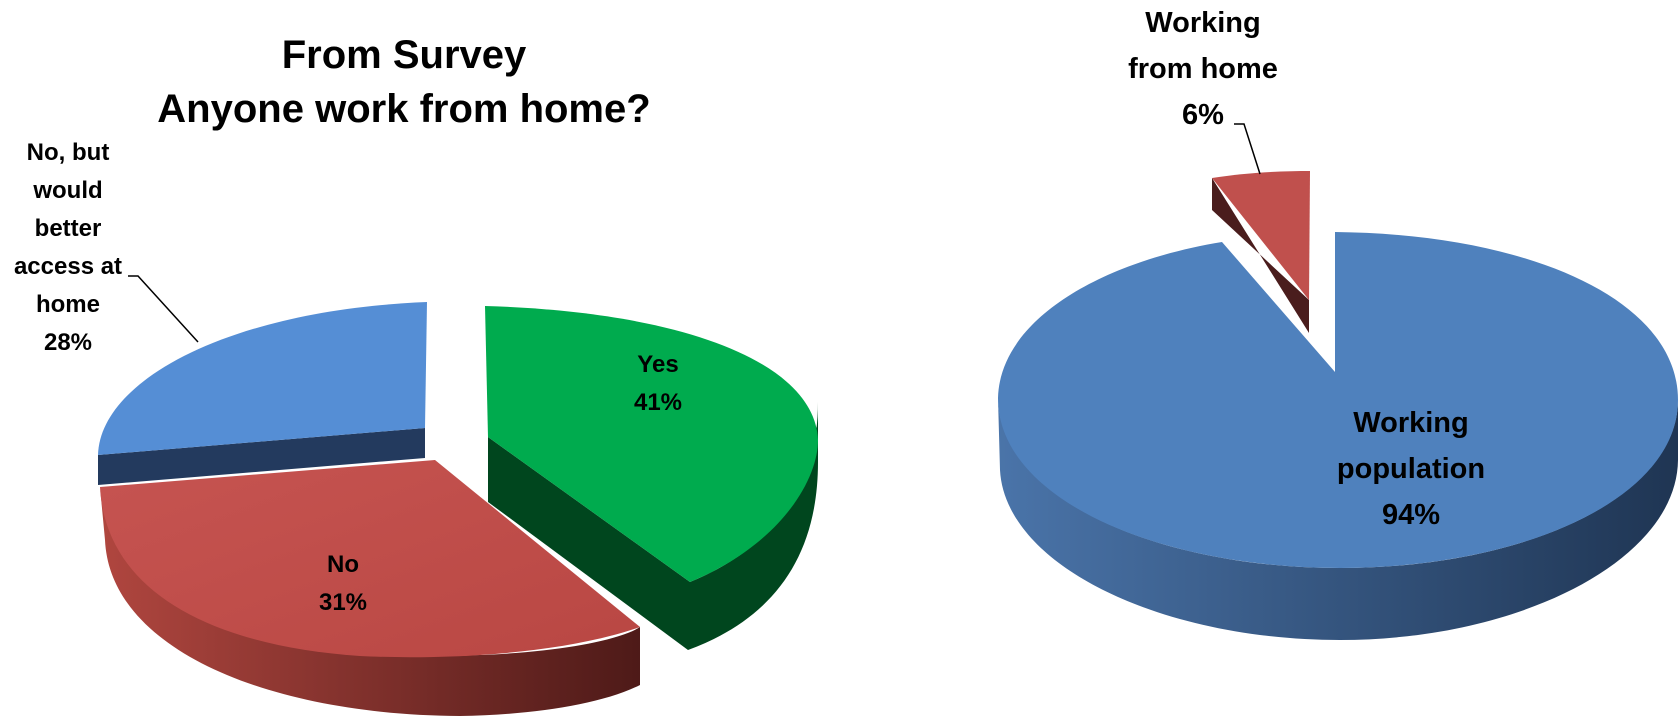  What do you see at coordinates (68, 342) in the screenshot?
I see `label-no-but-value: 28%` at bounding box center [68, 342].